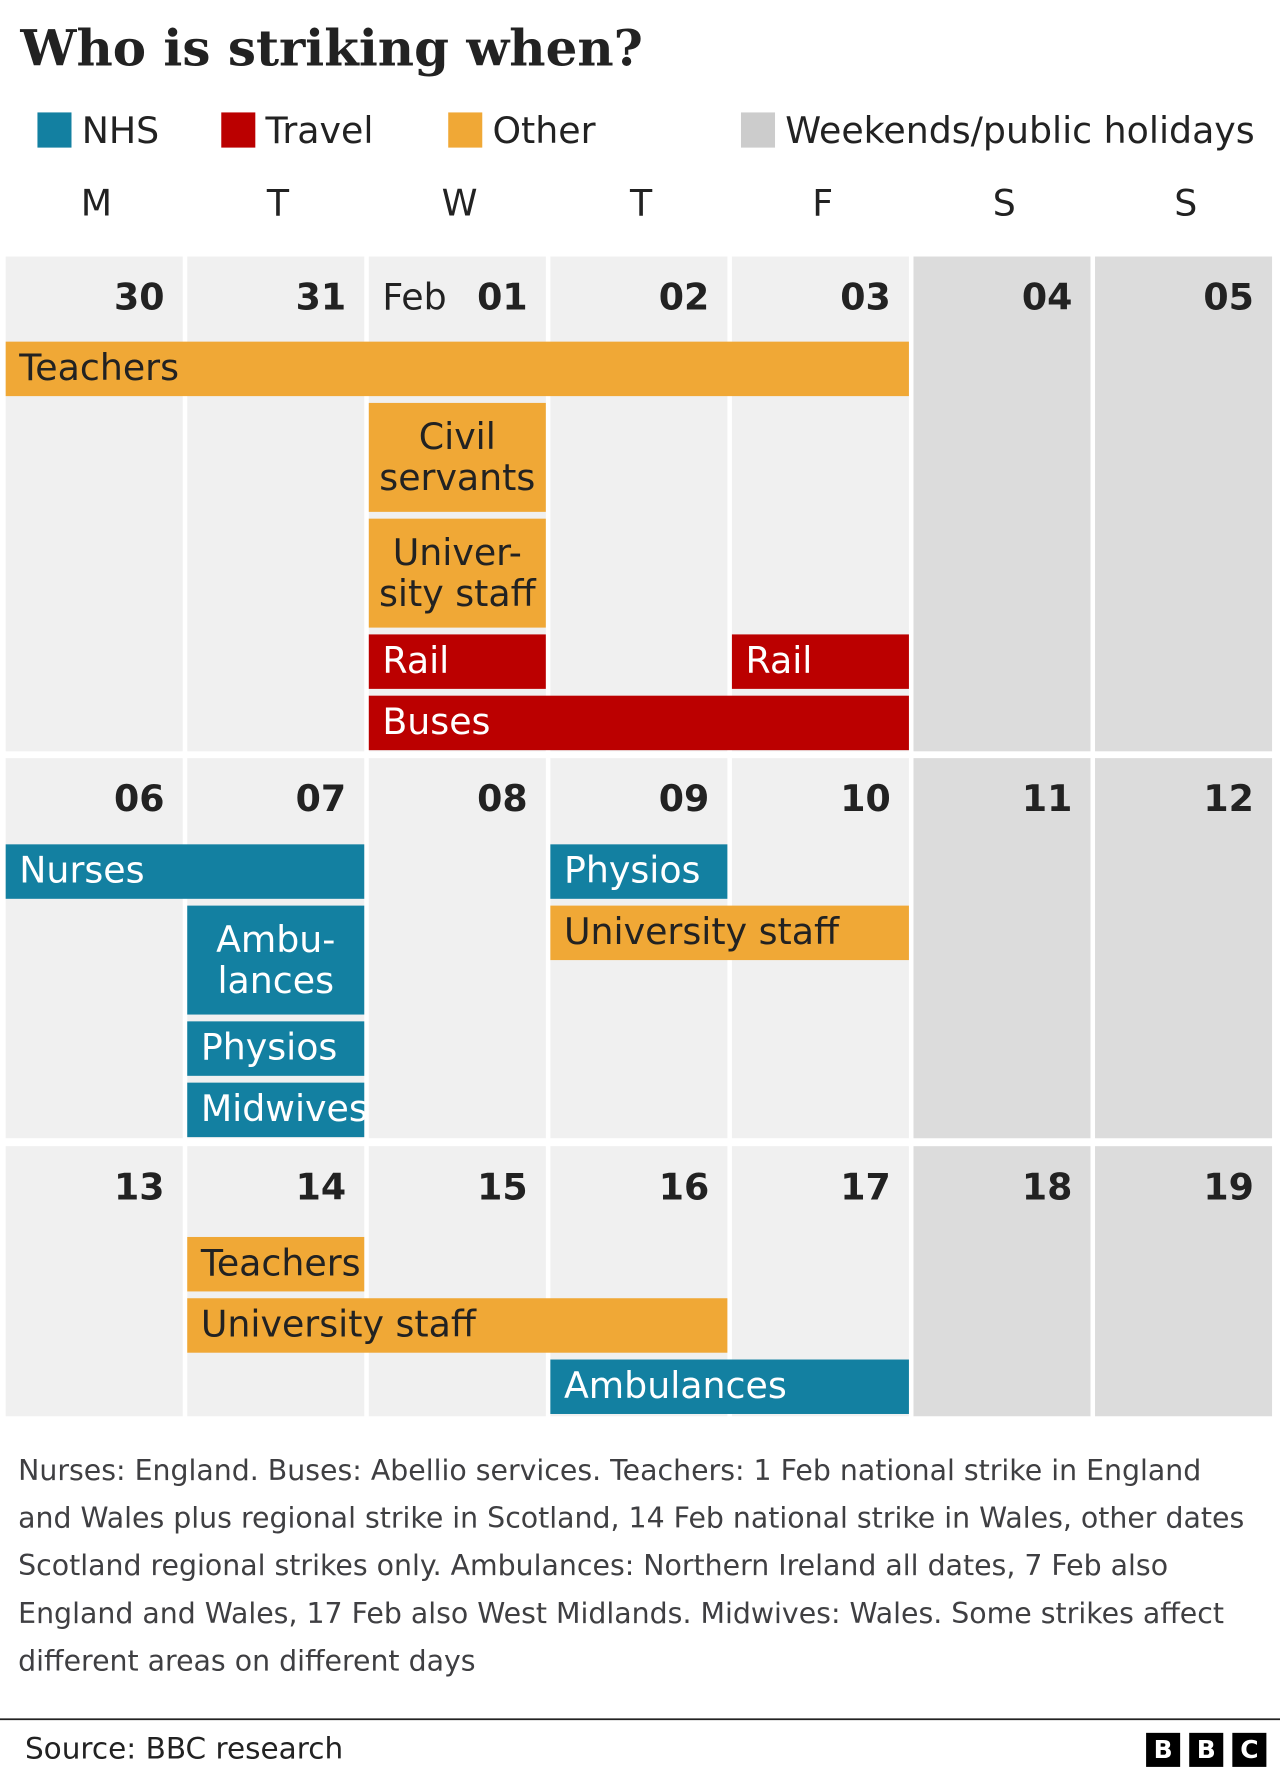 This screenshot has height=1784, width=1280. I want to click on title: Who is striking when?, so click(330, 47).